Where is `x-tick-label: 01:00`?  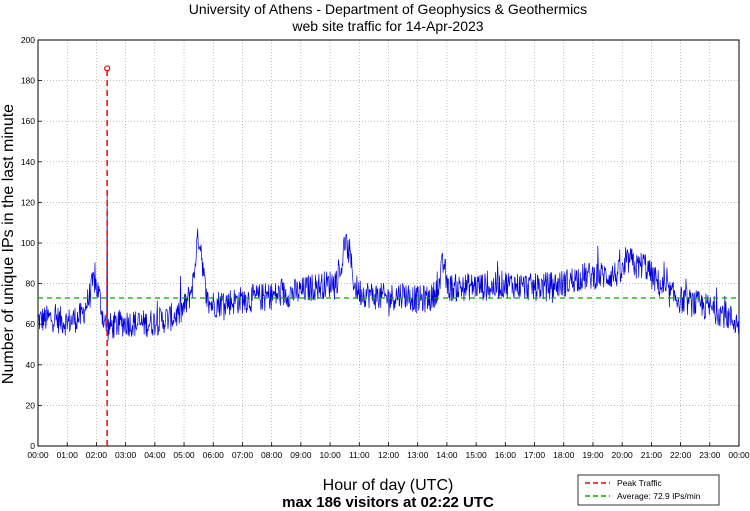 x-tick-label: 01:00 is located at coordinates (68, 455).